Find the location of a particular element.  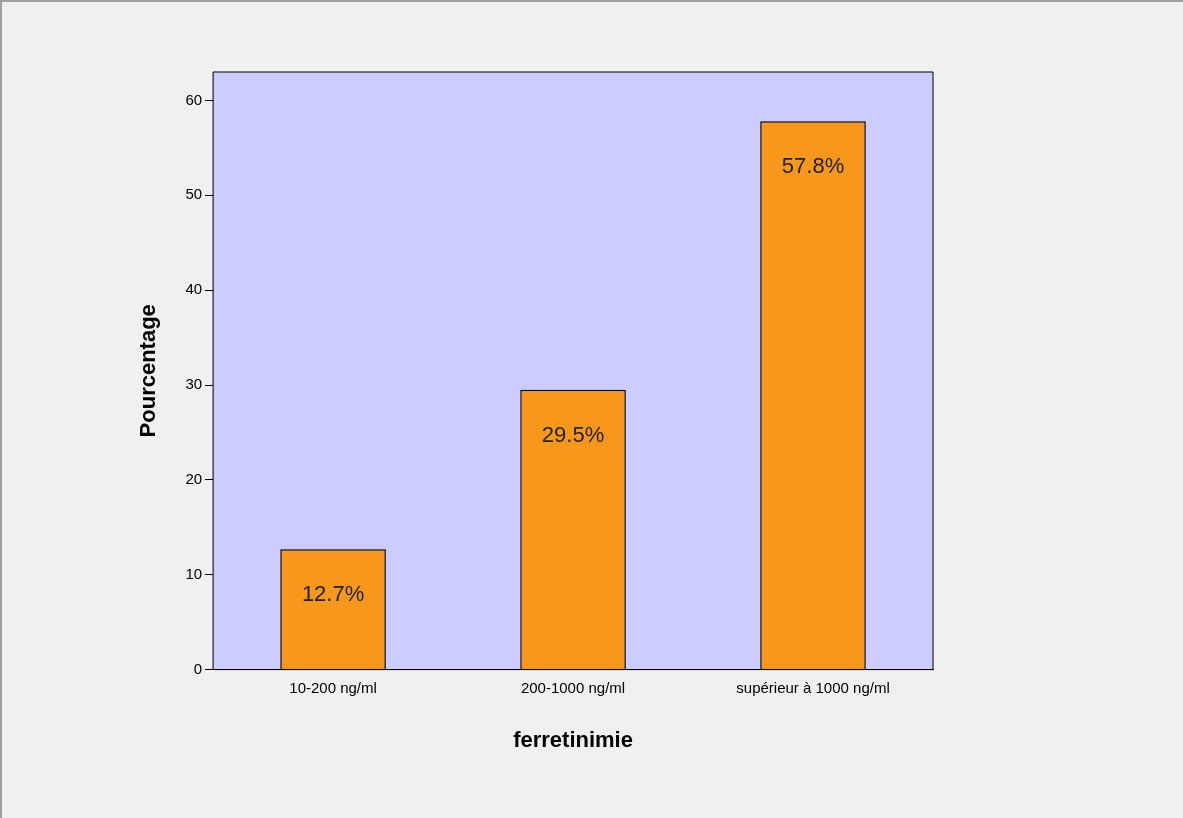

data-label: 57.8% is located at coordinates (813, 166).